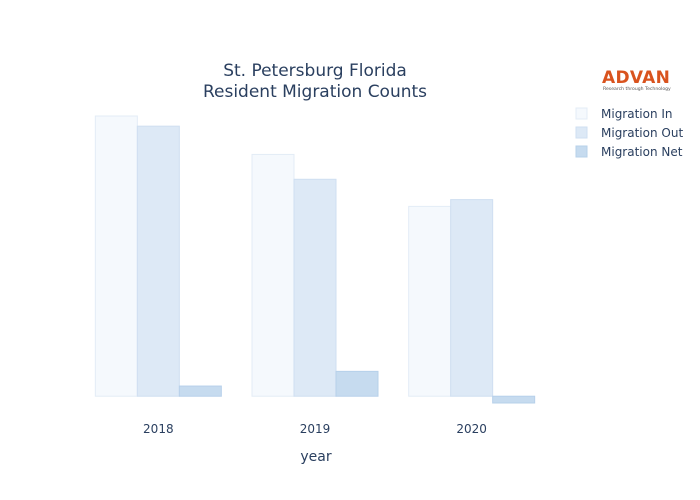  What do you see at coordinates (315, 71) in the screenshot?
I see `chart-title-line-1: St. Petersburg Florida` at bounding box center [315, 71].